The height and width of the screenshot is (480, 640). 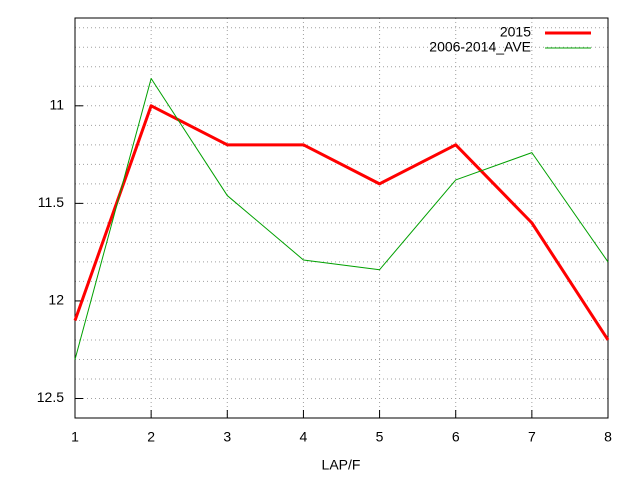 I want to click on y-tick-label: 12, so click(x=56, y=300).